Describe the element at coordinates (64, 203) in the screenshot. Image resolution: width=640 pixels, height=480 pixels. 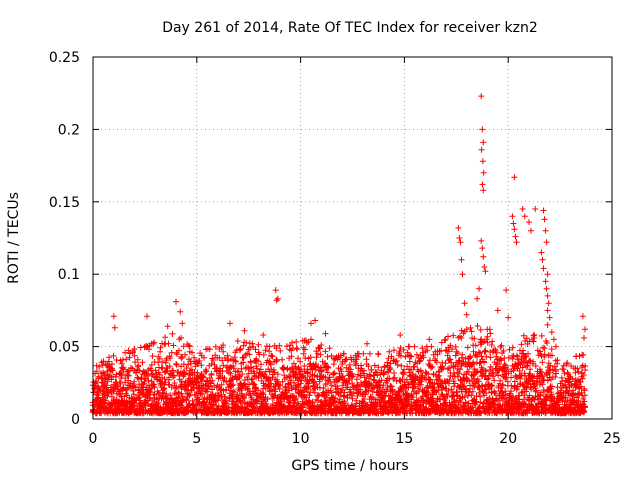
I see `y-tick-label: 0.15` at that location.